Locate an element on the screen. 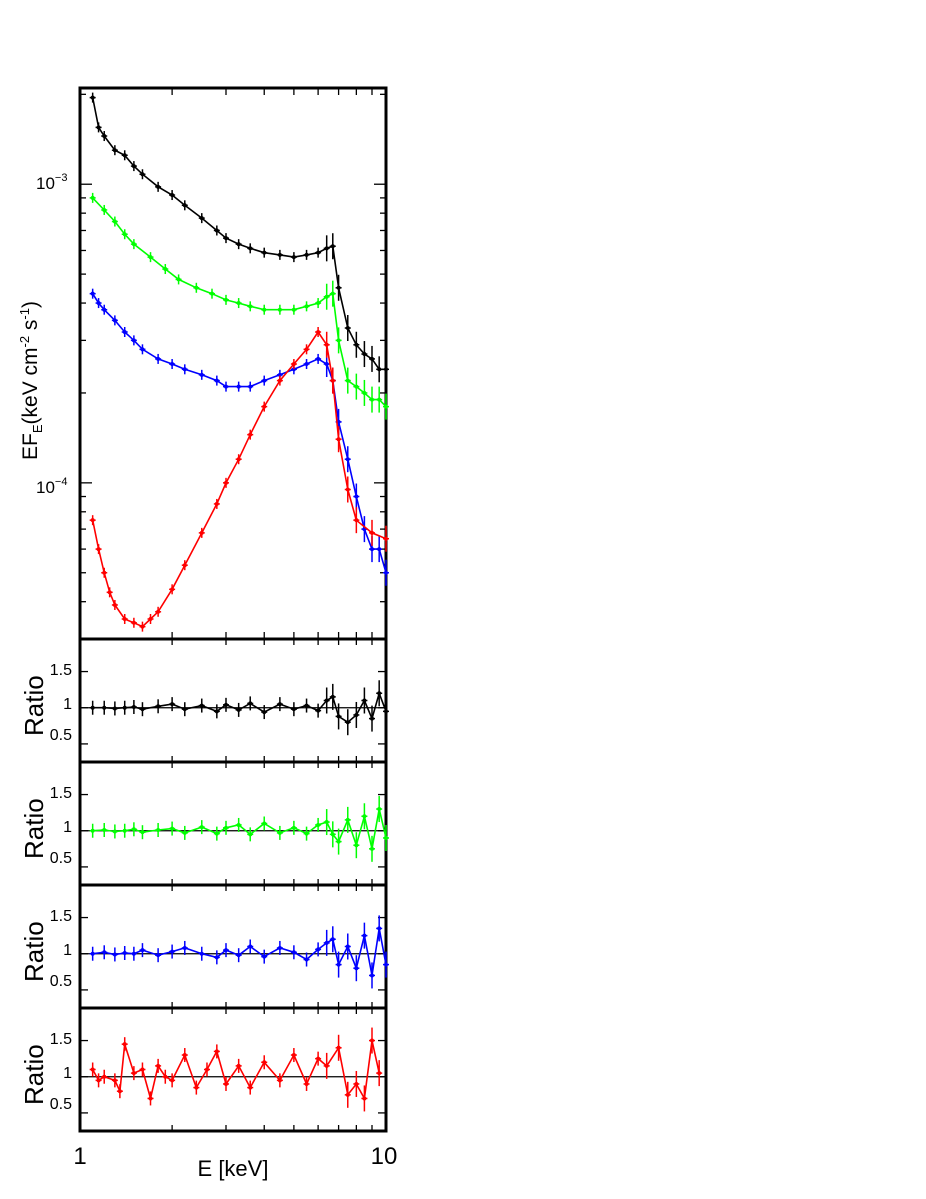 The image size is (926, 1199). spectrum-data-layer is located at coordinates (239, 362).